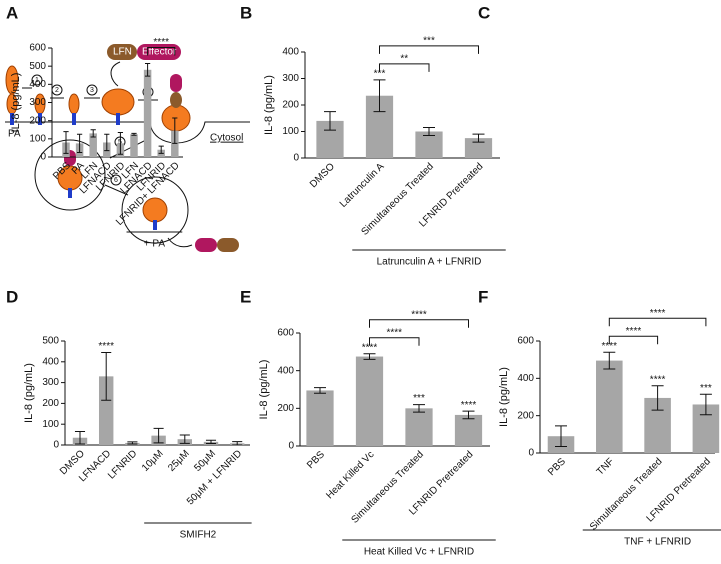  I want to click on group-label: SMIFH2, so click(198, 535).